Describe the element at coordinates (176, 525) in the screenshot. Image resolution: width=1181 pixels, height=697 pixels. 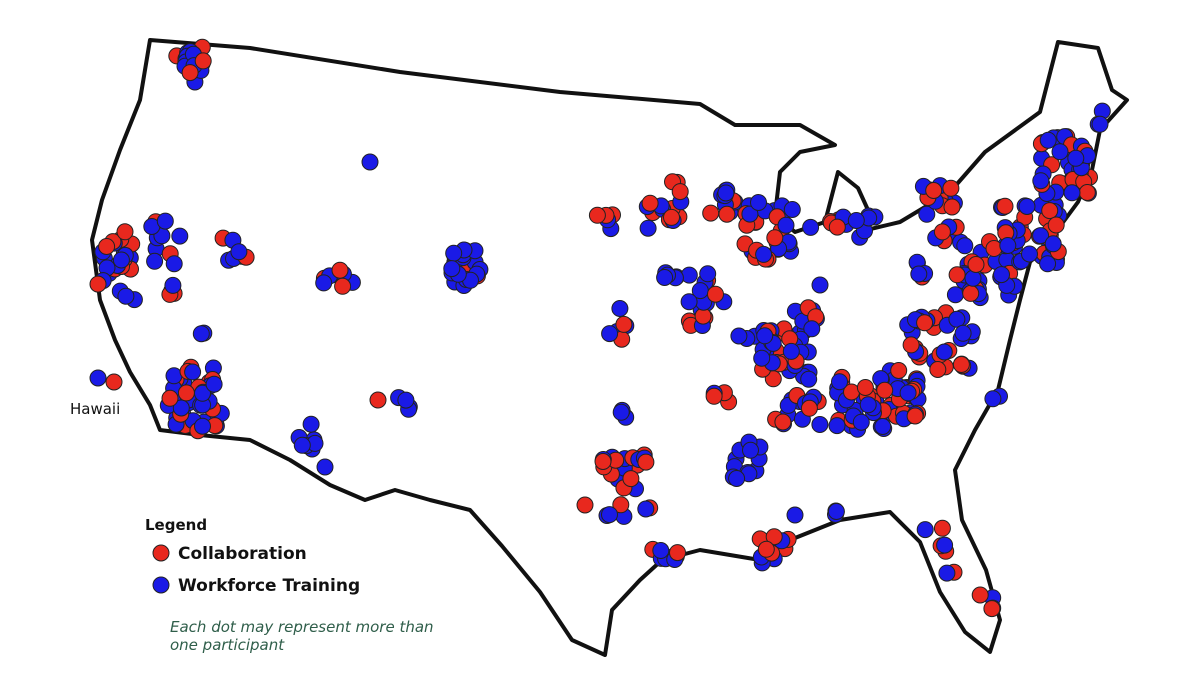
I see `legend-title: Legend` at that location.